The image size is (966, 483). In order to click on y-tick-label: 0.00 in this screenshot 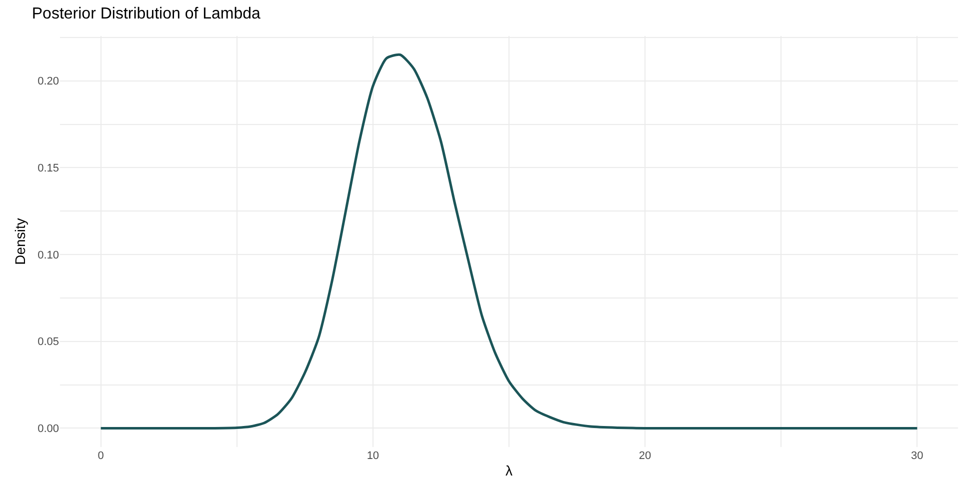, I will do `click(48, 429)`.